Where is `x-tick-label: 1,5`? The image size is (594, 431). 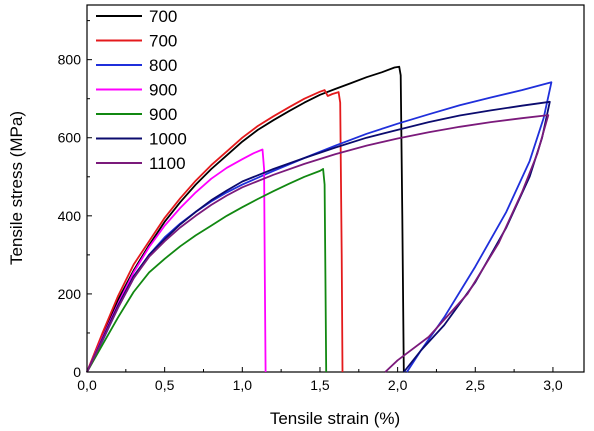
x-tick-label: 1,5 is located at coordinates (320, 385).